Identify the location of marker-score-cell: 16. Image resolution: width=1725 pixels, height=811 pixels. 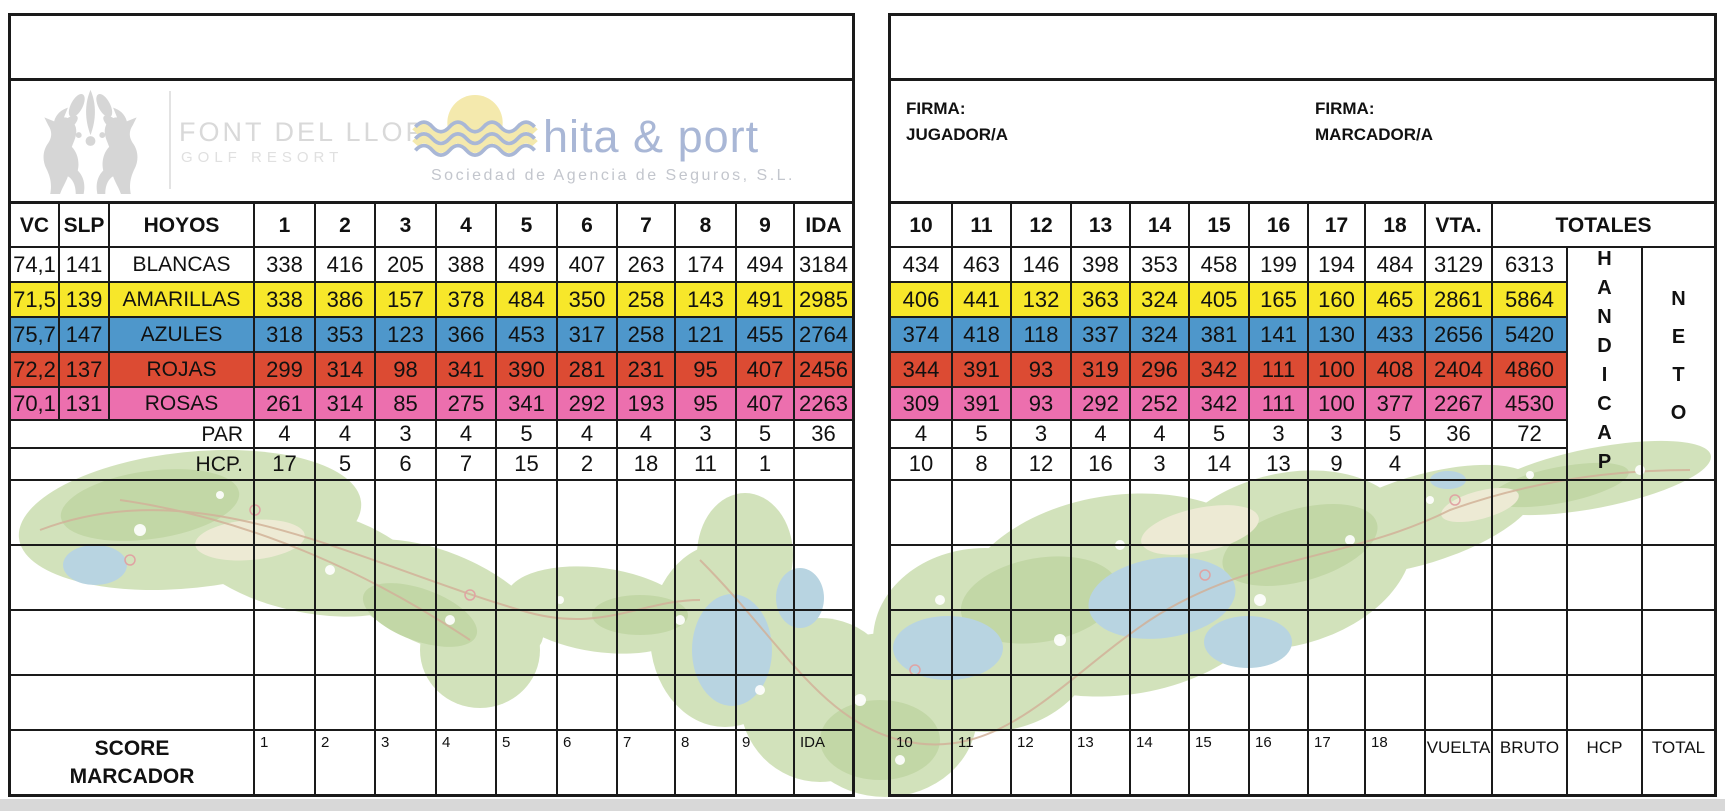
(1277, 761).